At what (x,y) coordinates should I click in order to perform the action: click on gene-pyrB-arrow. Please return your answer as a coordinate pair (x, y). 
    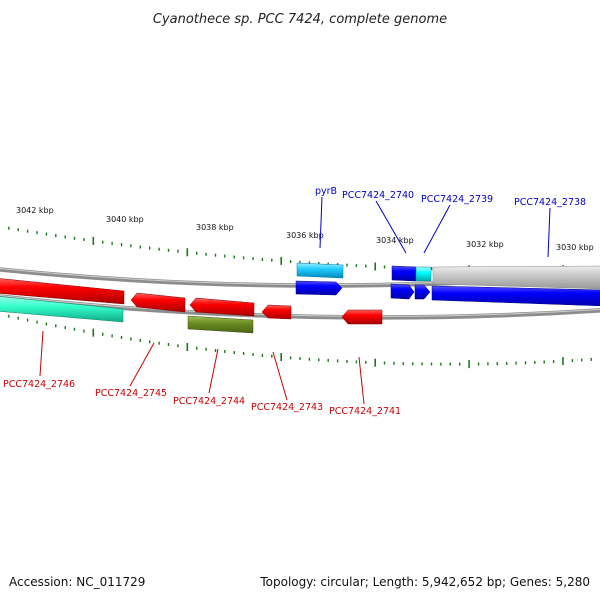
    Looking at the image, I should click on (319, 288).